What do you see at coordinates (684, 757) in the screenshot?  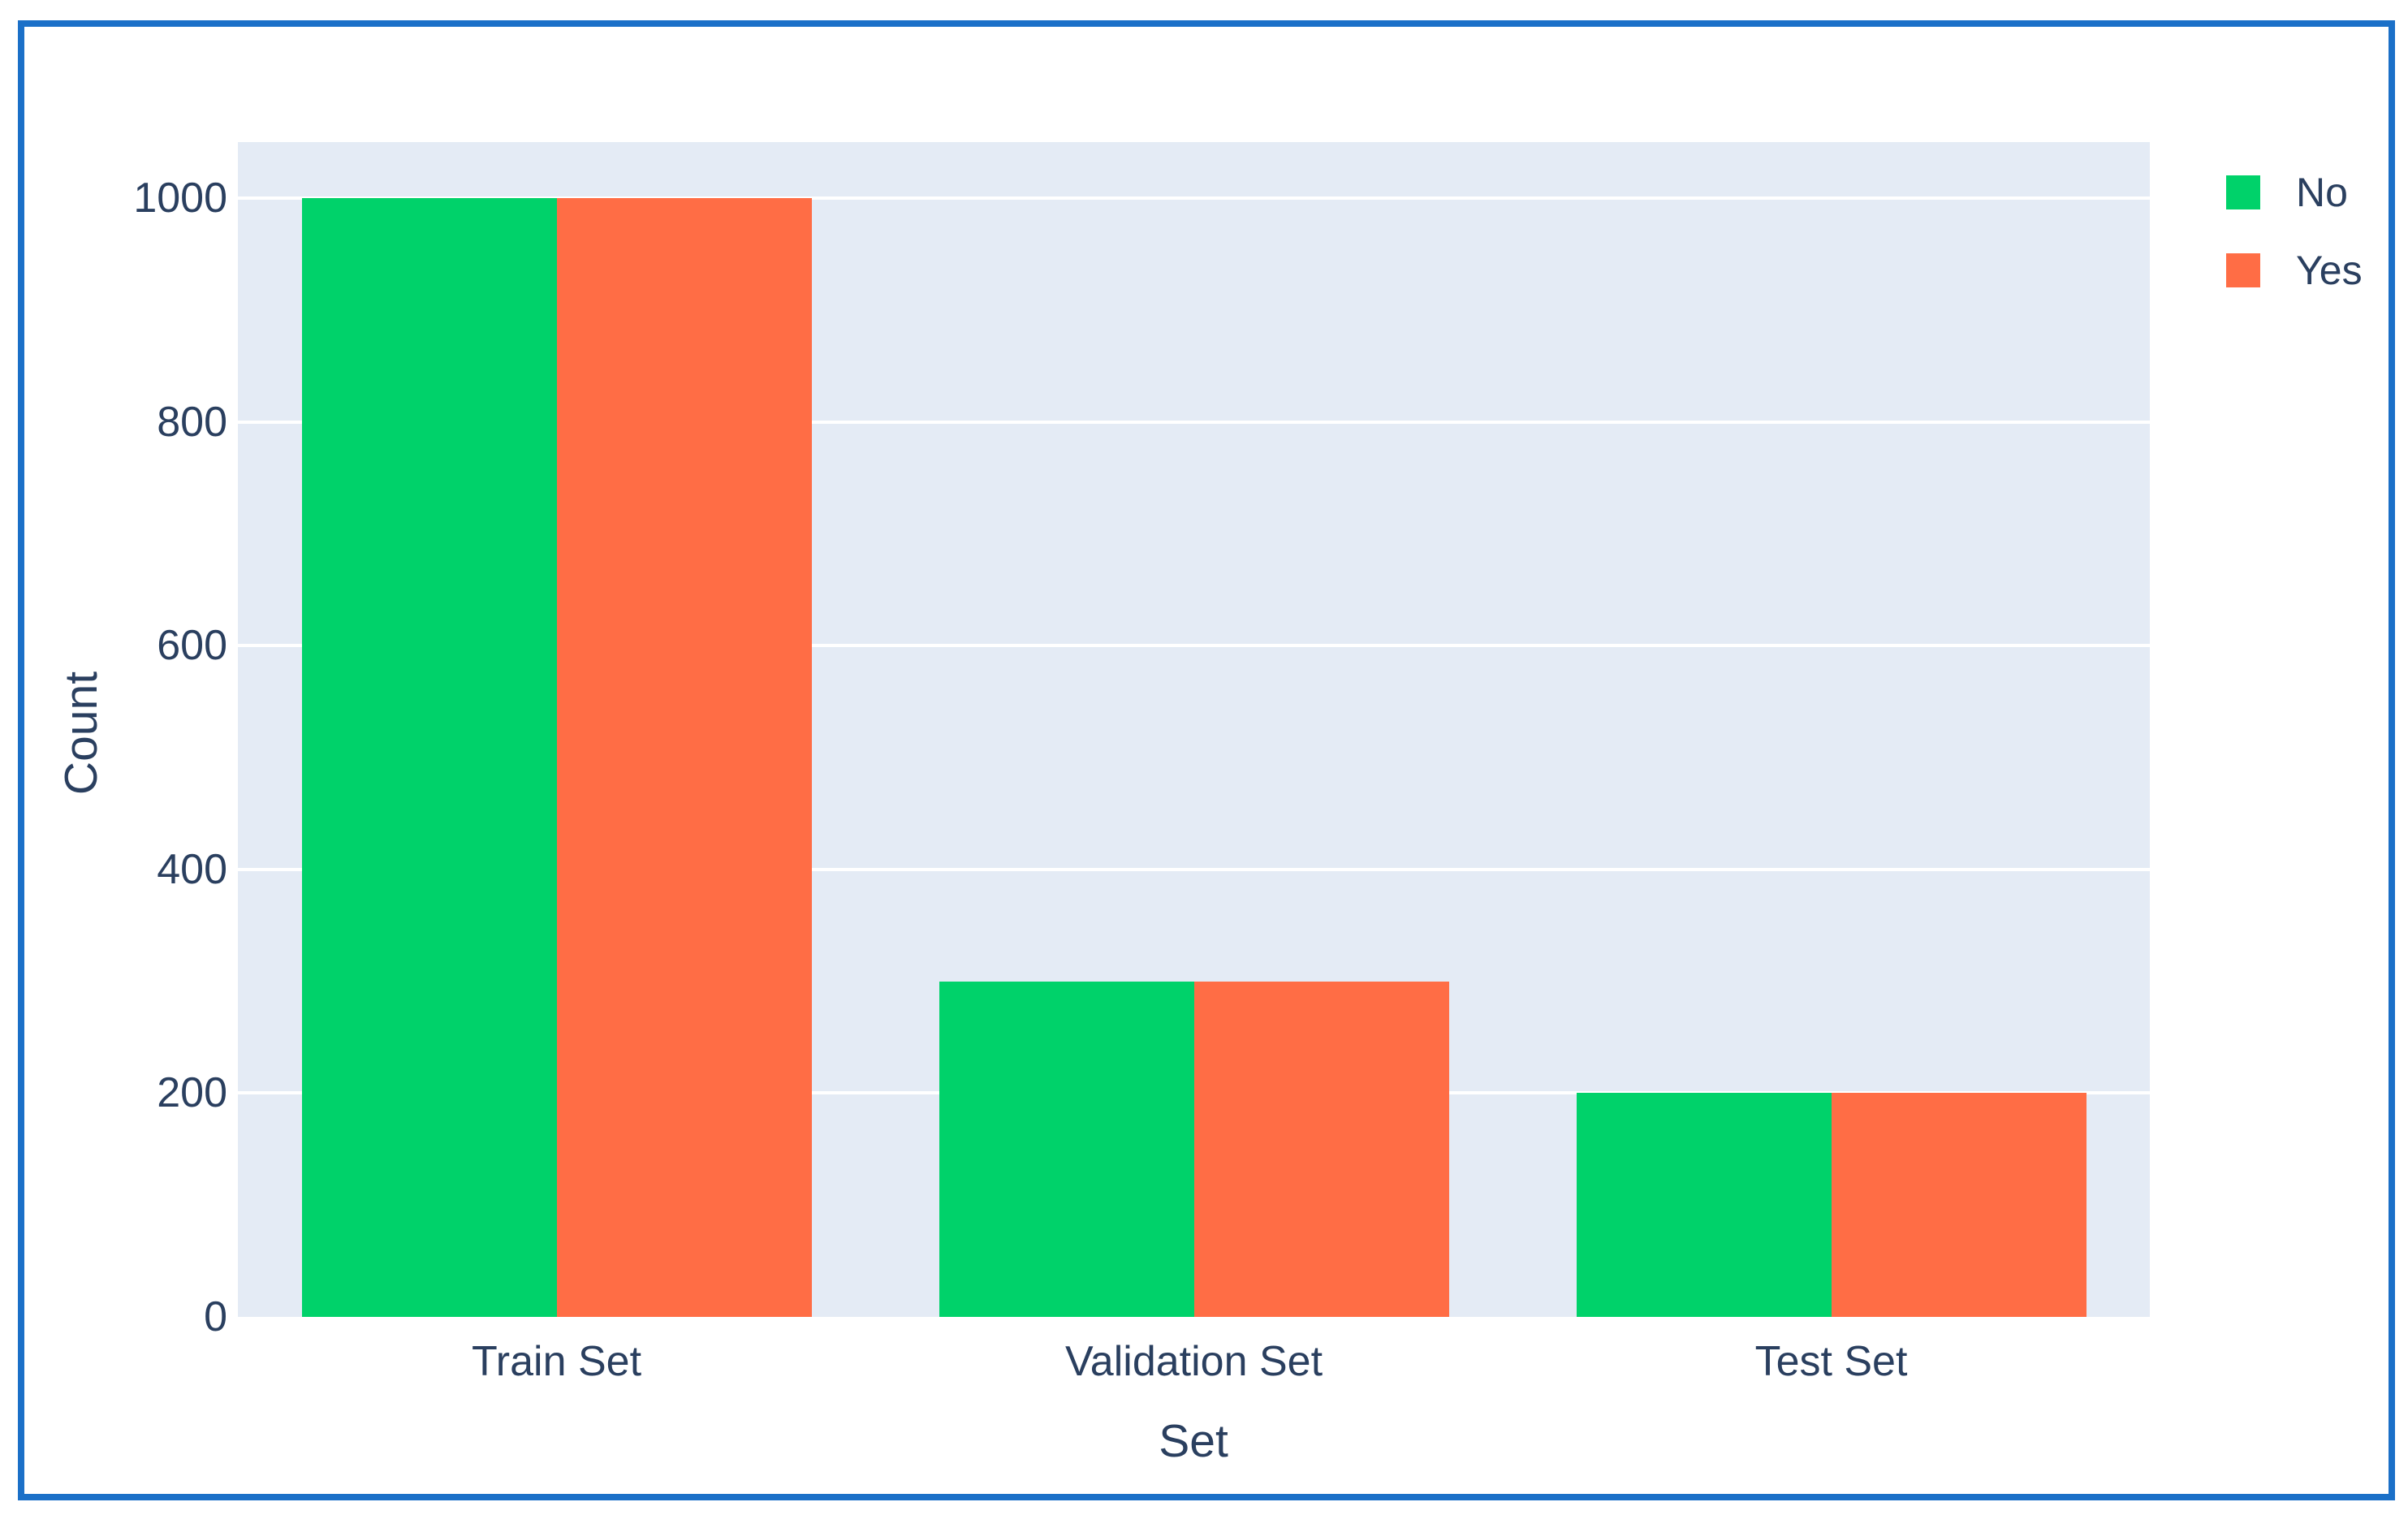 I see `bar-yes-train-set` at bounding box center [684, 757].